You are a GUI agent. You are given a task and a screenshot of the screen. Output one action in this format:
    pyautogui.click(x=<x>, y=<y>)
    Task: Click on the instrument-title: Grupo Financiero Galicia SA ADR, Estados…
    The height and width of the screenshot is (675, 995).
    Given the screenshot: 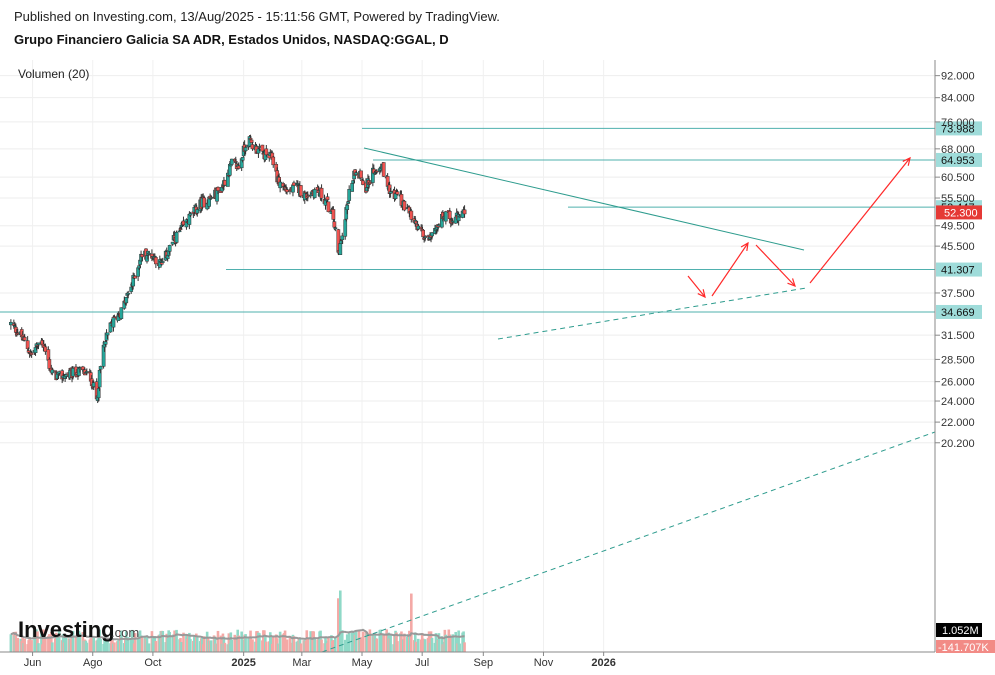 What is the action you would take?
    pyautogui.click(x=231, y=39)
    